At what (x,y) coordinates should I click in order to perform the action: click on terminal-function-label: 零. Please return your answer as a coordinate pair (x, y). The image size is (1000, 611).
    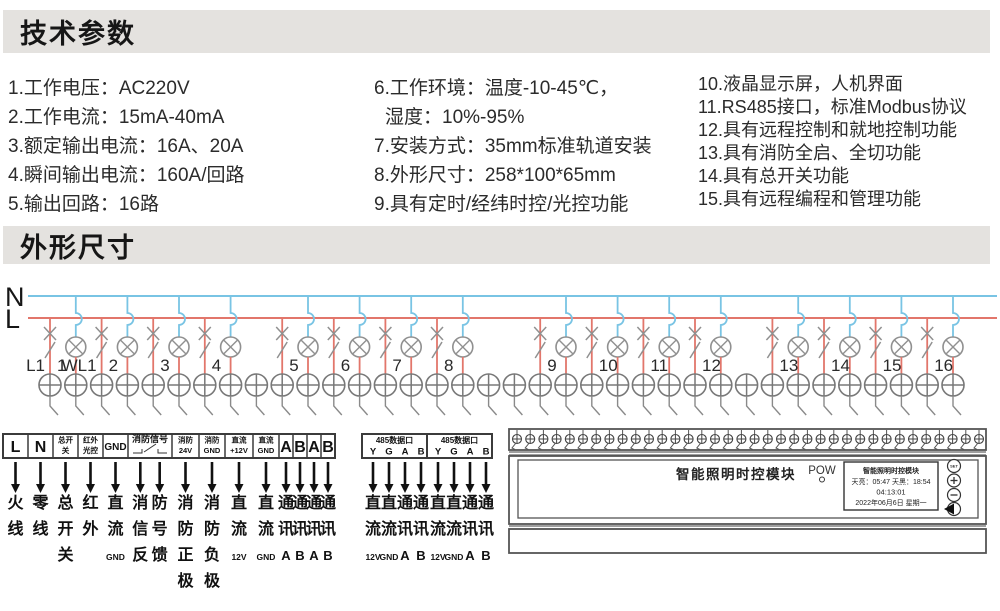
    Looking at the image, I should click on (40, 503).